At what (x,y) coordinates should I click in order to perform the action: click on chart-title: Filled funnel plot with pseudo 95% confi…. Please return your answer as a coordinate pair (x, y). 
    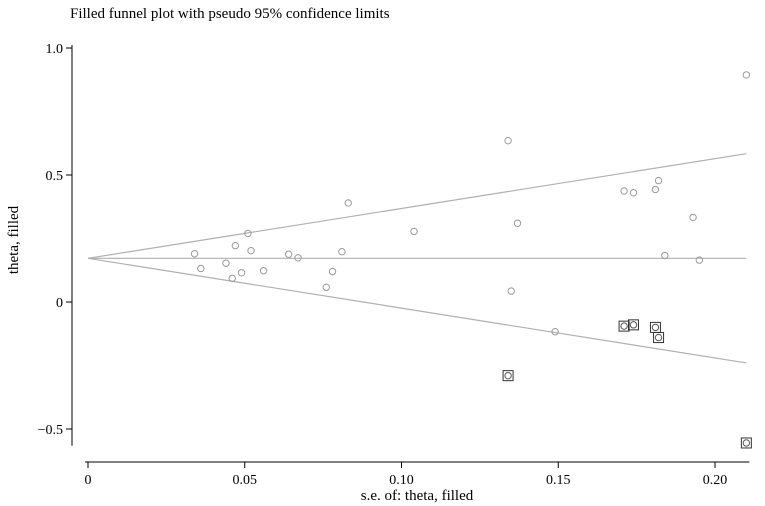
    Looking at the image, I should click on (230, 14).